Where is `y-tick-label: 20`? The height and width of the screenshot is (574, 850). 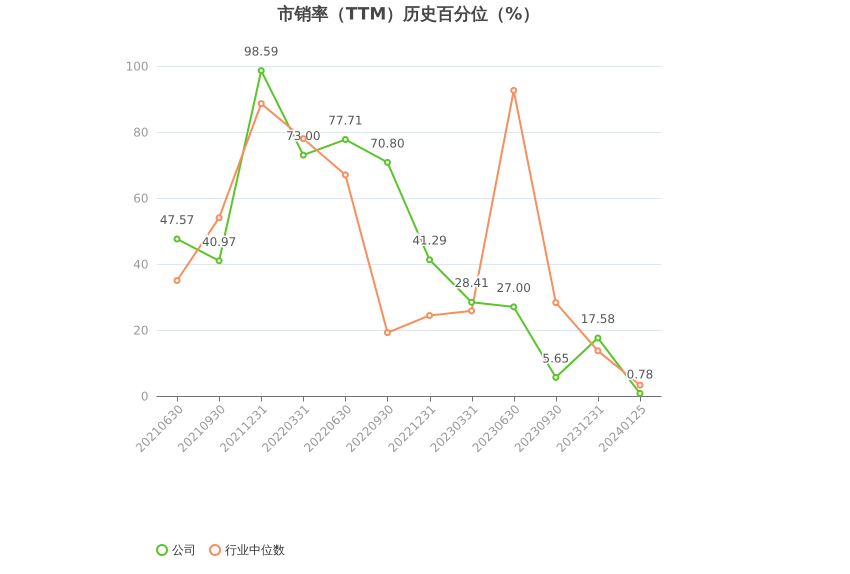 y-tick-label: 20 is located at coordinates (140, 331).